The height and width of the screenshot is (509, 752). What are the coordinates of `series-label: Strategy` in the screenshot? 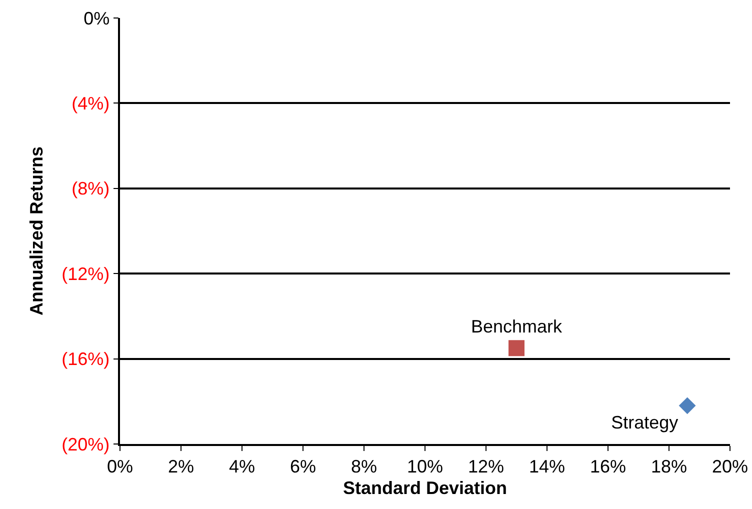 It's located at (644, 422).